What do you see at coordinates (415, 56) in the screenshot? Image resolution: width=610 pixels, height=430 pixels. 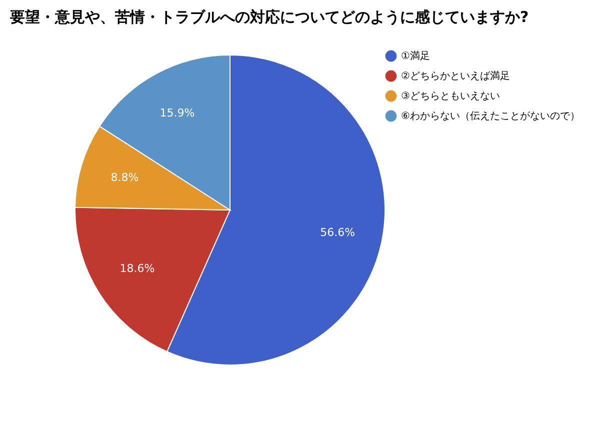 I see `legend-label: ①満足` at bounding box center [415, 56].